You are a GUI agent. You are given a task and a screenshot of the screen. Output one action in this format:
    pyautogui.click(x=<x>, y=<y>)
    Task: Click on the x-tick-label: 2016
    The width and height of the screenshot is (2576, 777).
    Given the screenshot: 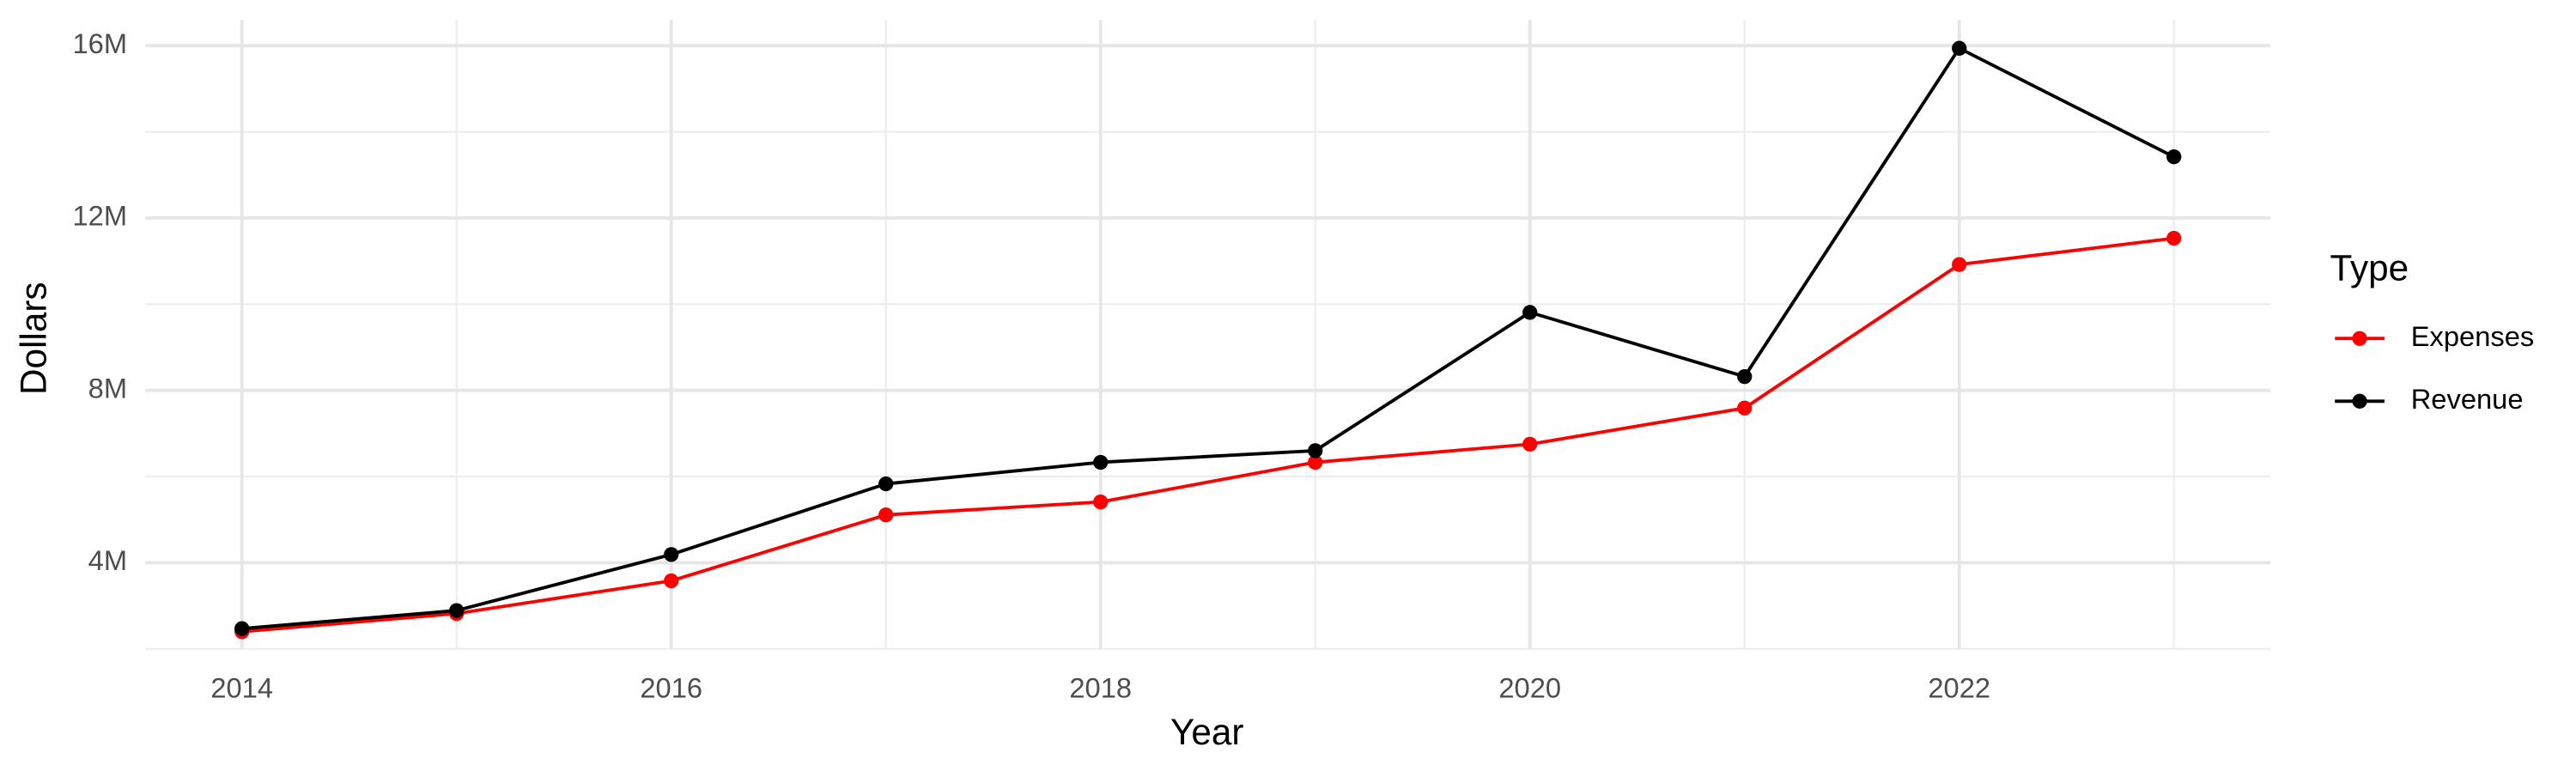 What is the action you would take?
    pyautogui.click(x=671, y=687)
    